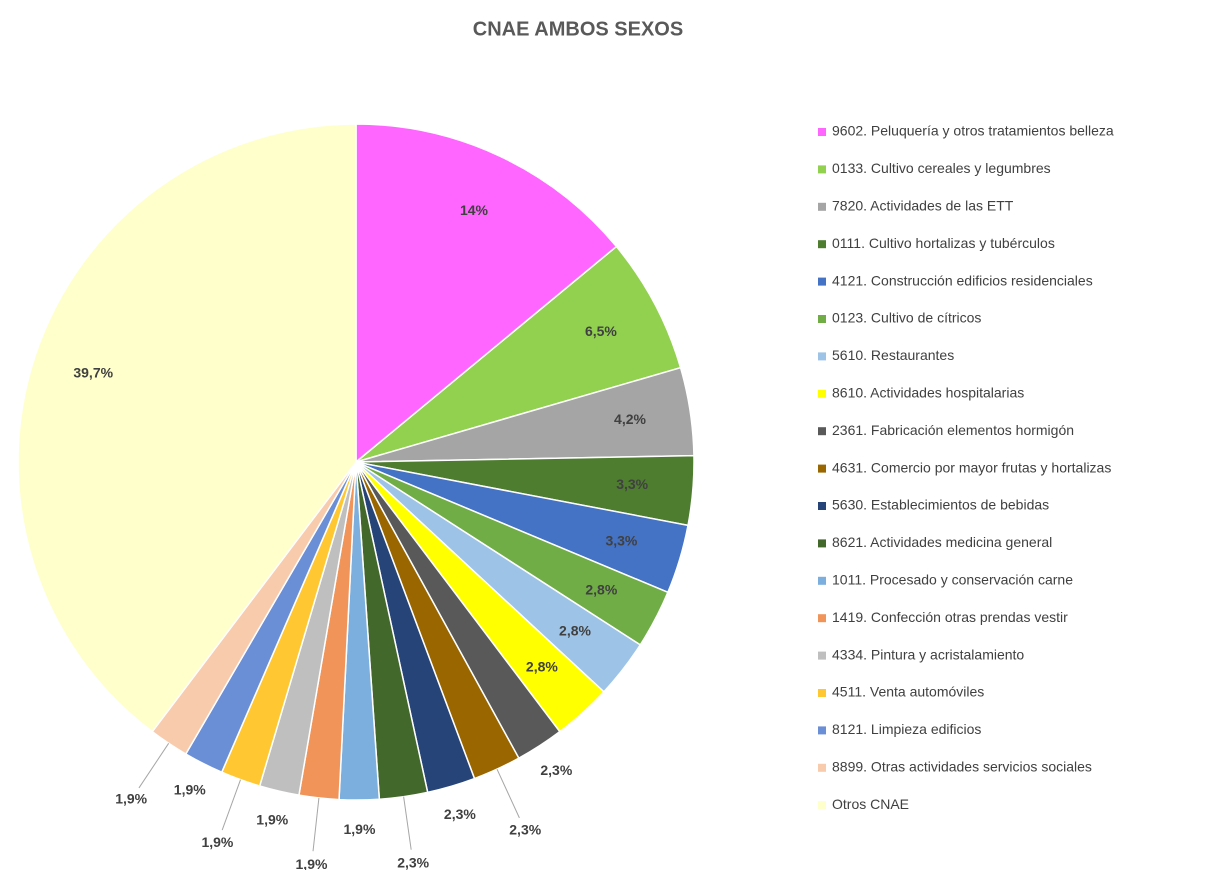 The width and height of the screenshot is (1222, 875). What do you see at coordinates (578, 29) in the screenshot?
I see `chart-title: CNAE AMBOS SEXOS` at bounding box center [578, 29].